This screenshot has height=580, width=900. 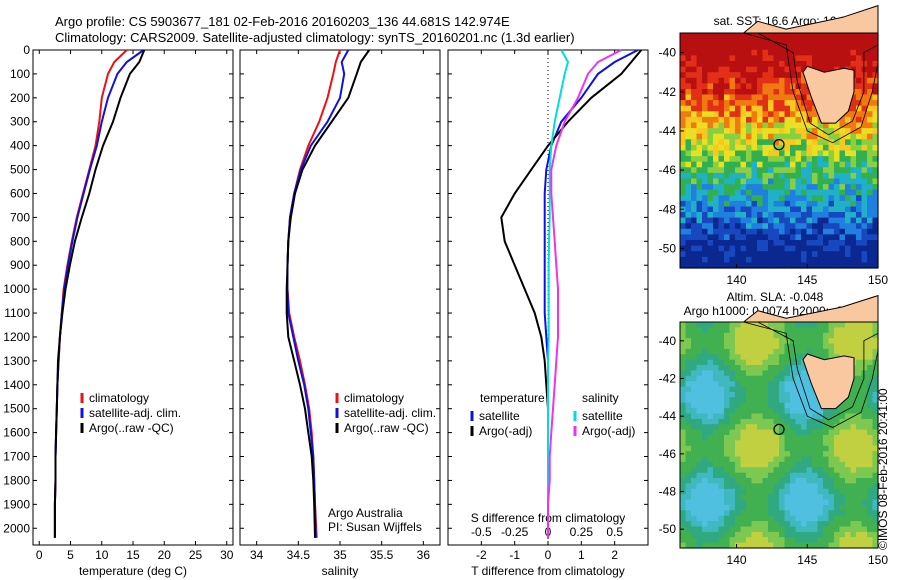 What do you see at coordinates (514, 555) in the screenshot?
I see `x-tick-label: -1` at bounding box center [514, 555].